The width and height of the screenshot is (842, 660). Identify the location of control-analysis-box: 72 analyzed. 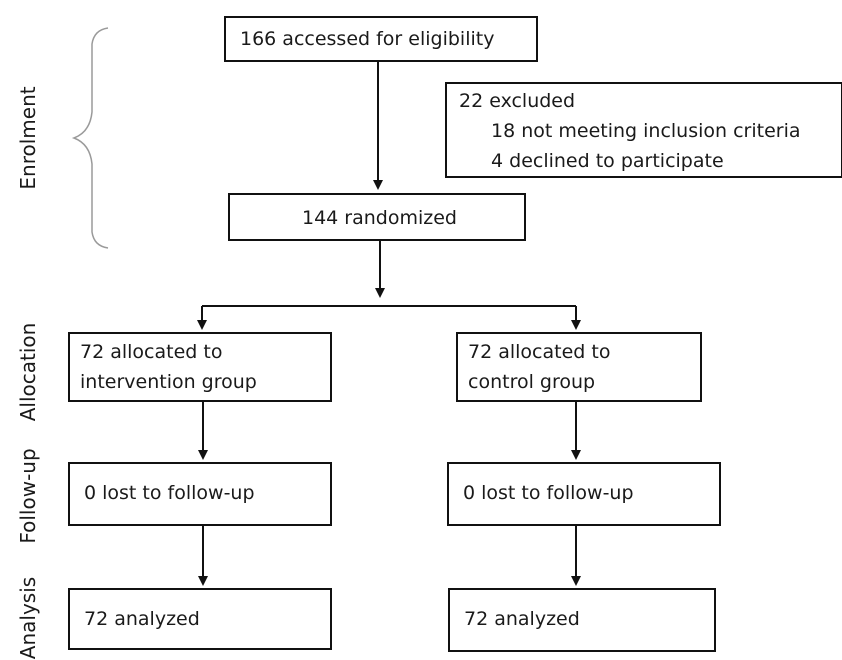
(582, 620).